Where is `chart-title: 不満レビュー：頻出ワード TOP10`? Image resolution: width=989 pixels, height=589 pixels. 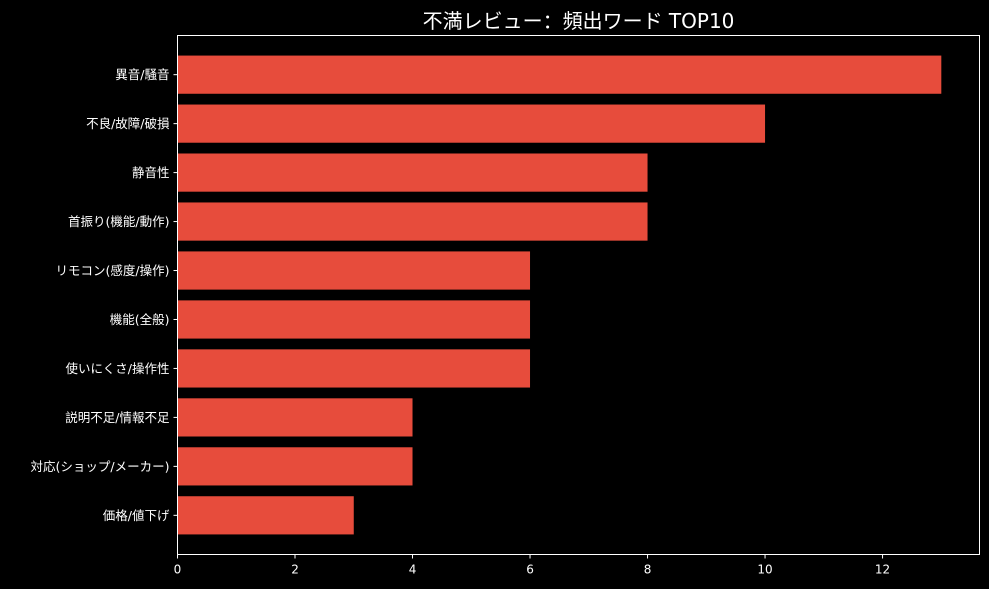 chart-title: 不満レビュー：頻出ワード TOP10 is located at coordinates (579, 21).